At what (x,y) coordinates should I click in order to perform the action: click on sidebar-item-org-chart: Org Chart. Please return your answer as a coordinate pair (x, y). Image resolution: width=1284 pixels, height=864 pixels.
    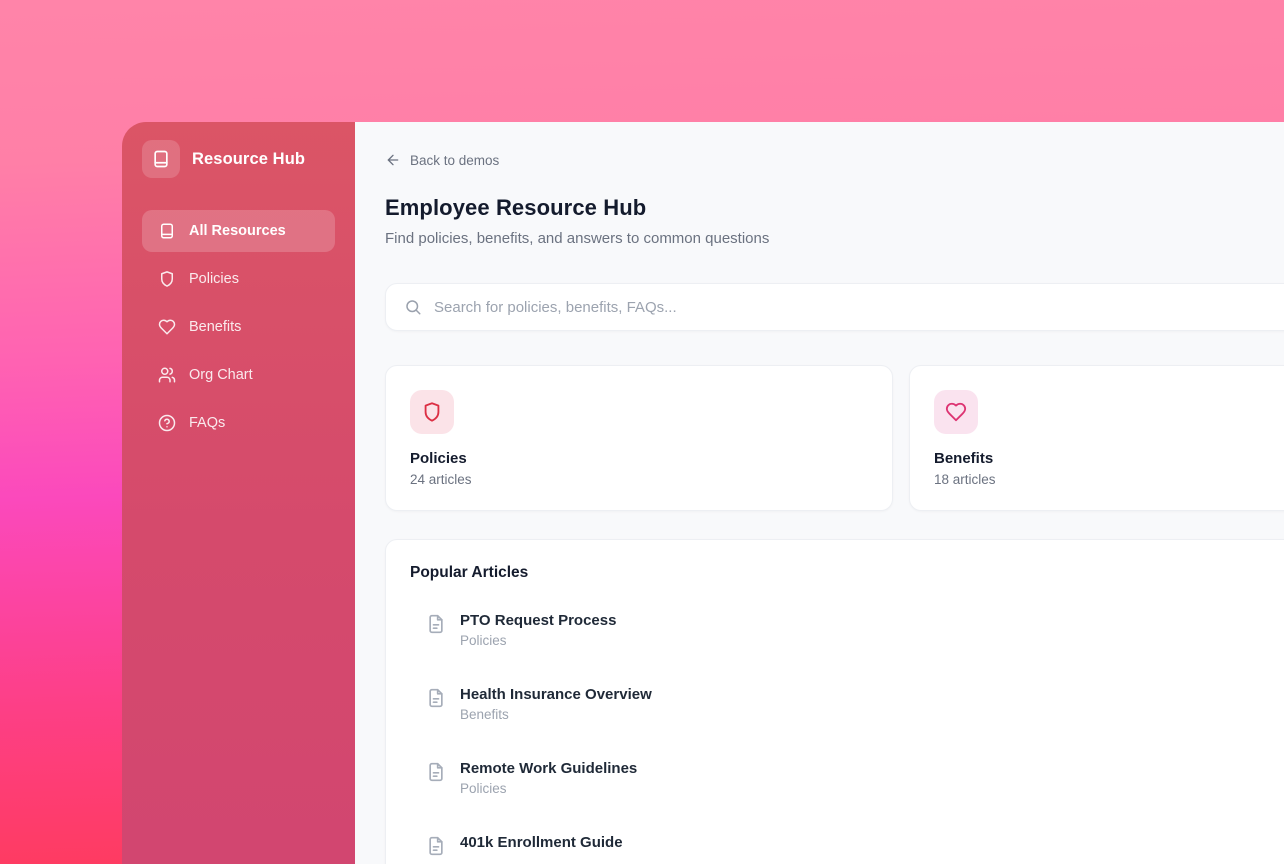
    Looking at the image, I should click on (238, 375).